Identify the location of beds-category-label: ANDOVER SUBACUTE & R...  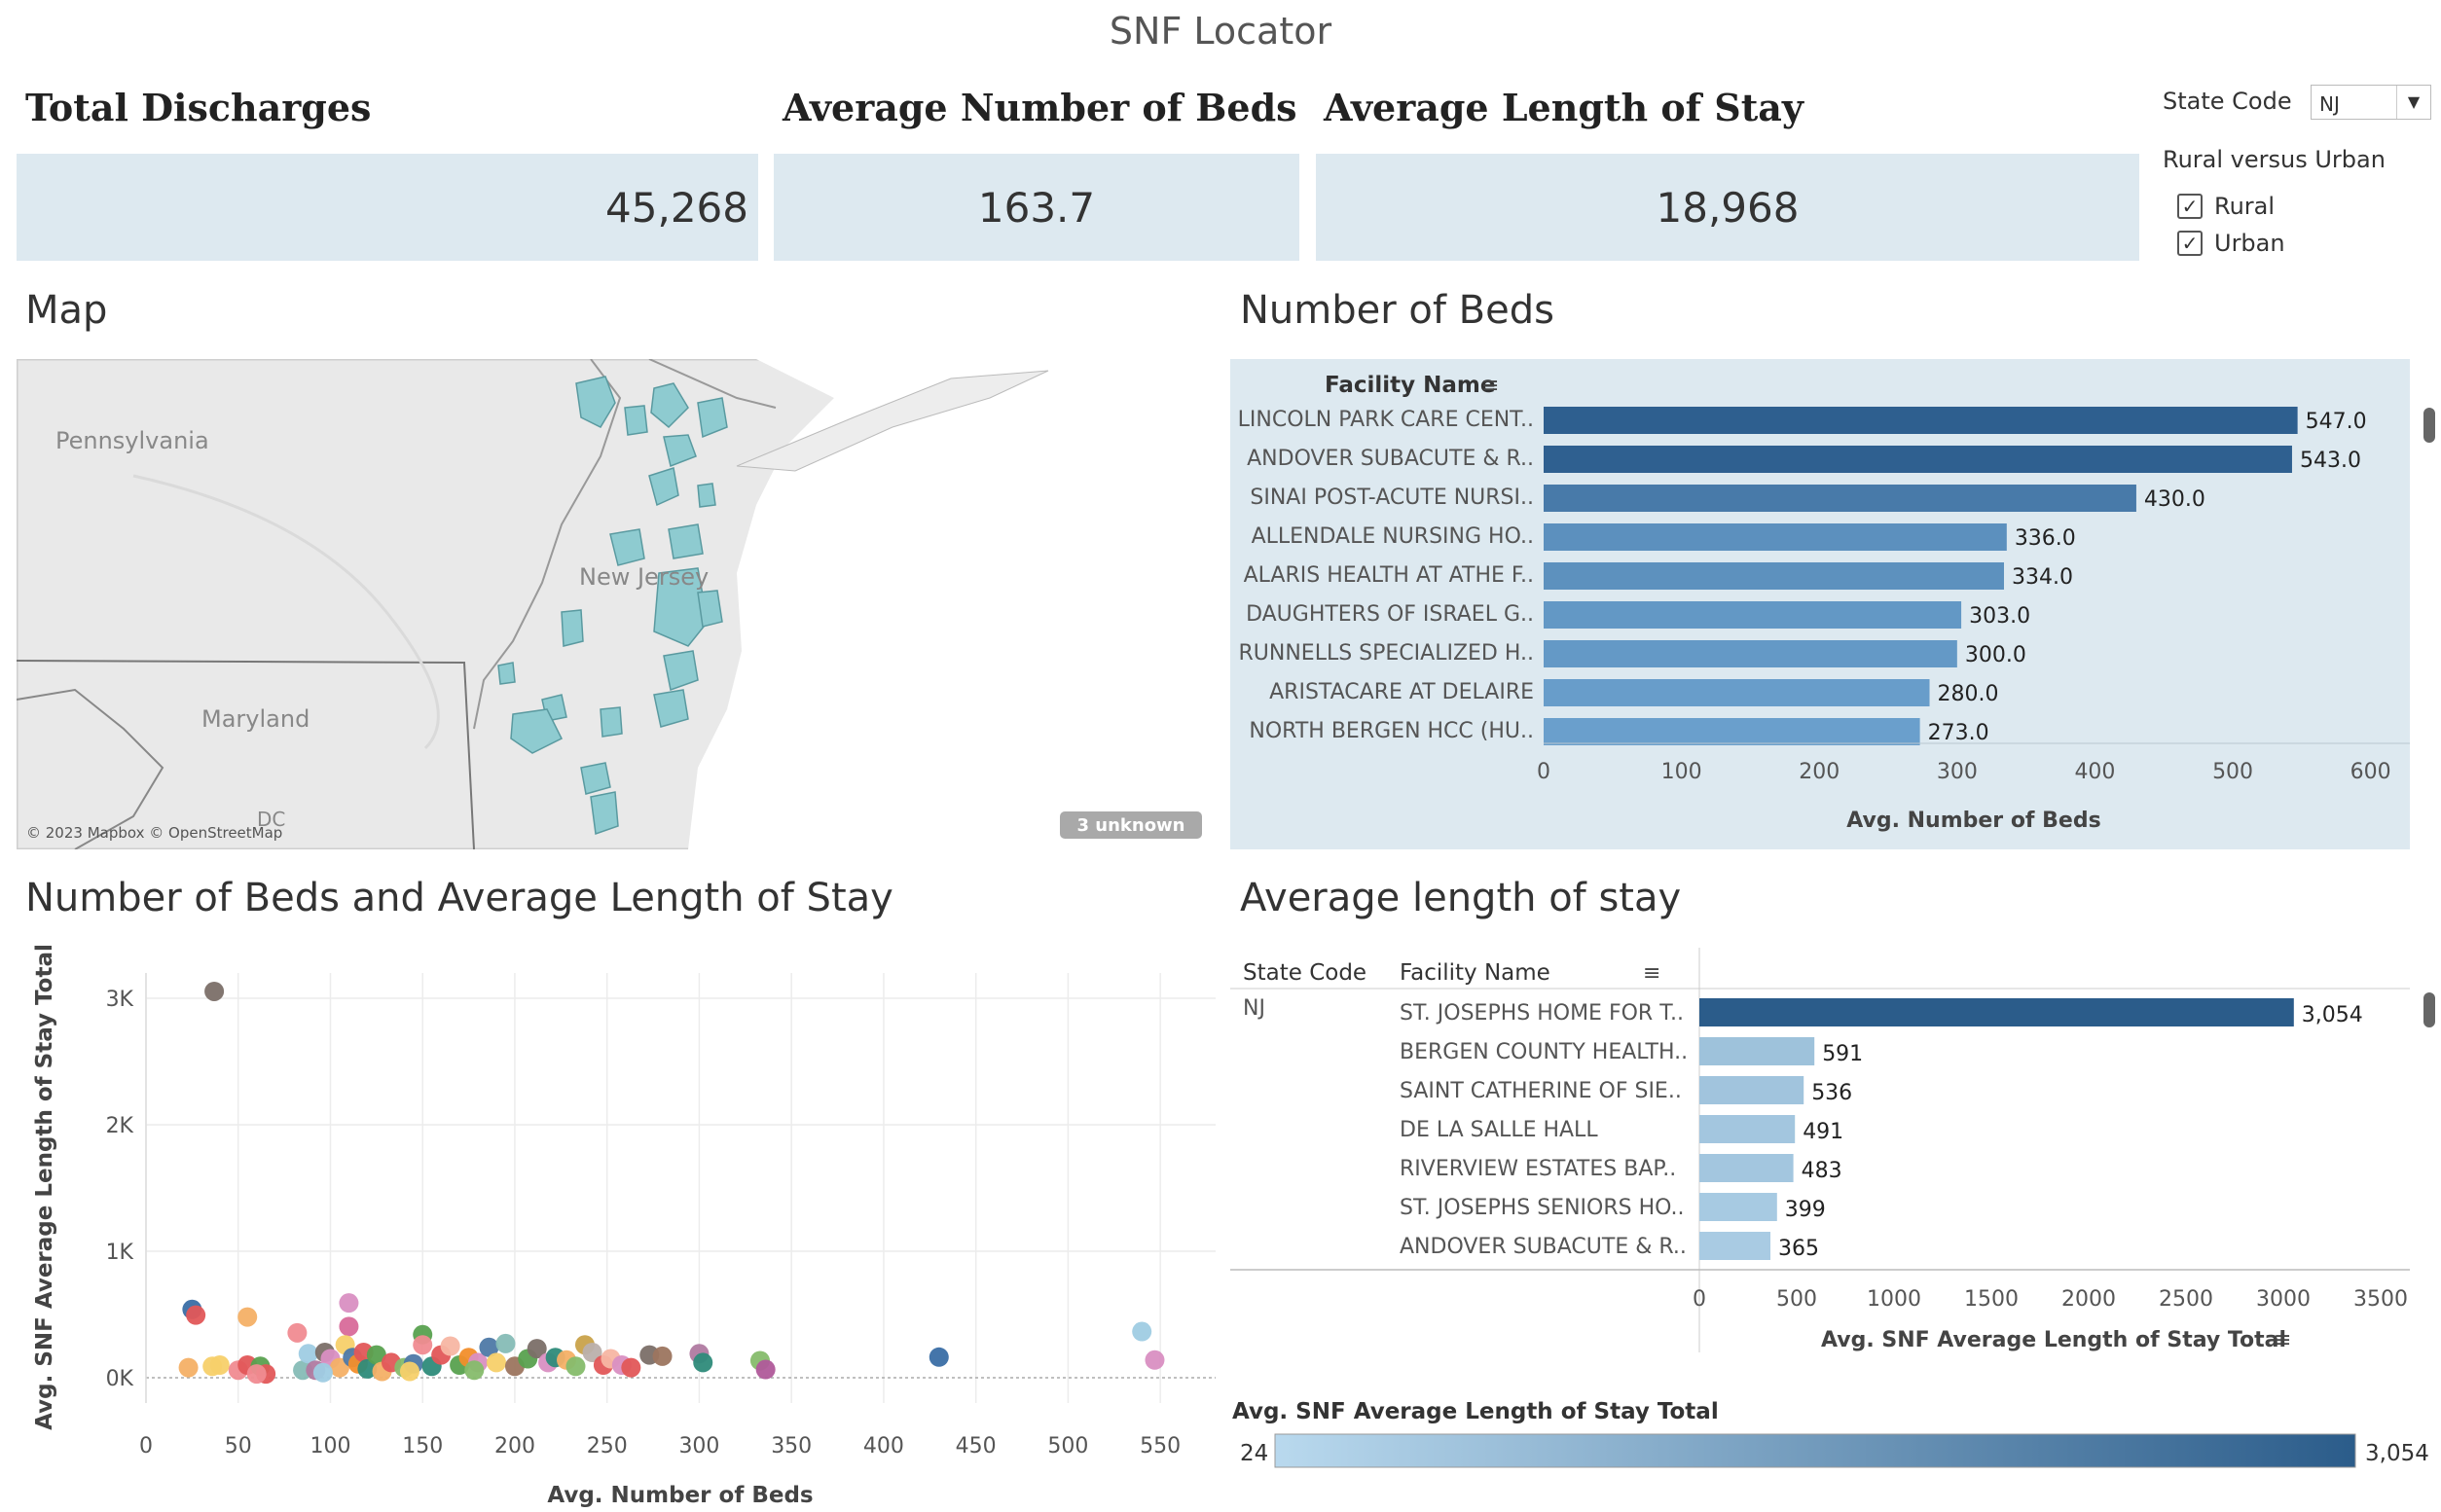
(1390, 459).